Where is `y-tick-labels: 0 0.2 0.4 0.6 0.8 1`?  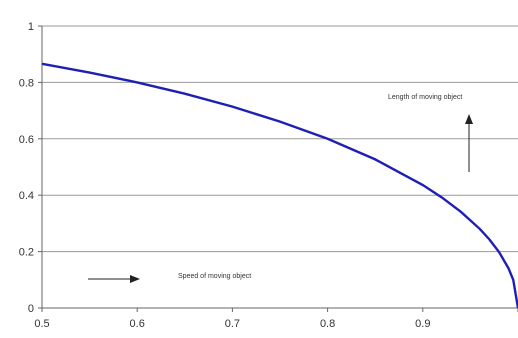
y-tick-labels: 0 0.2 0.4 0.6 0.8 1 is located at coordinates (30, 168).